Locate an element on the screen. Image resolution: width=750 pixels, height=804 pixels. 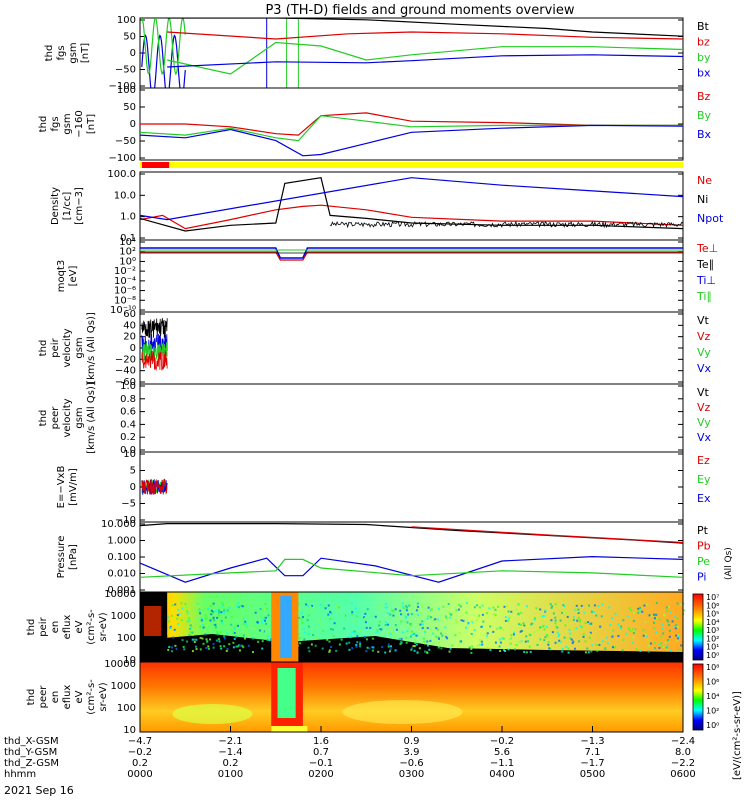
ytick-label: 0 is located at coordinates (133, 348).